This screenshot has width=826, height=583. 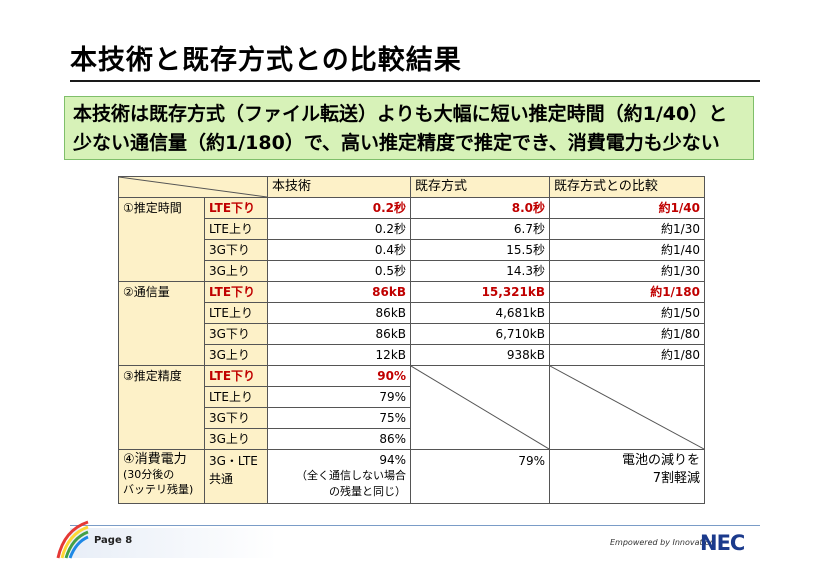 I want to click on category-time: ①推定時間, so click(x=161, y=239).